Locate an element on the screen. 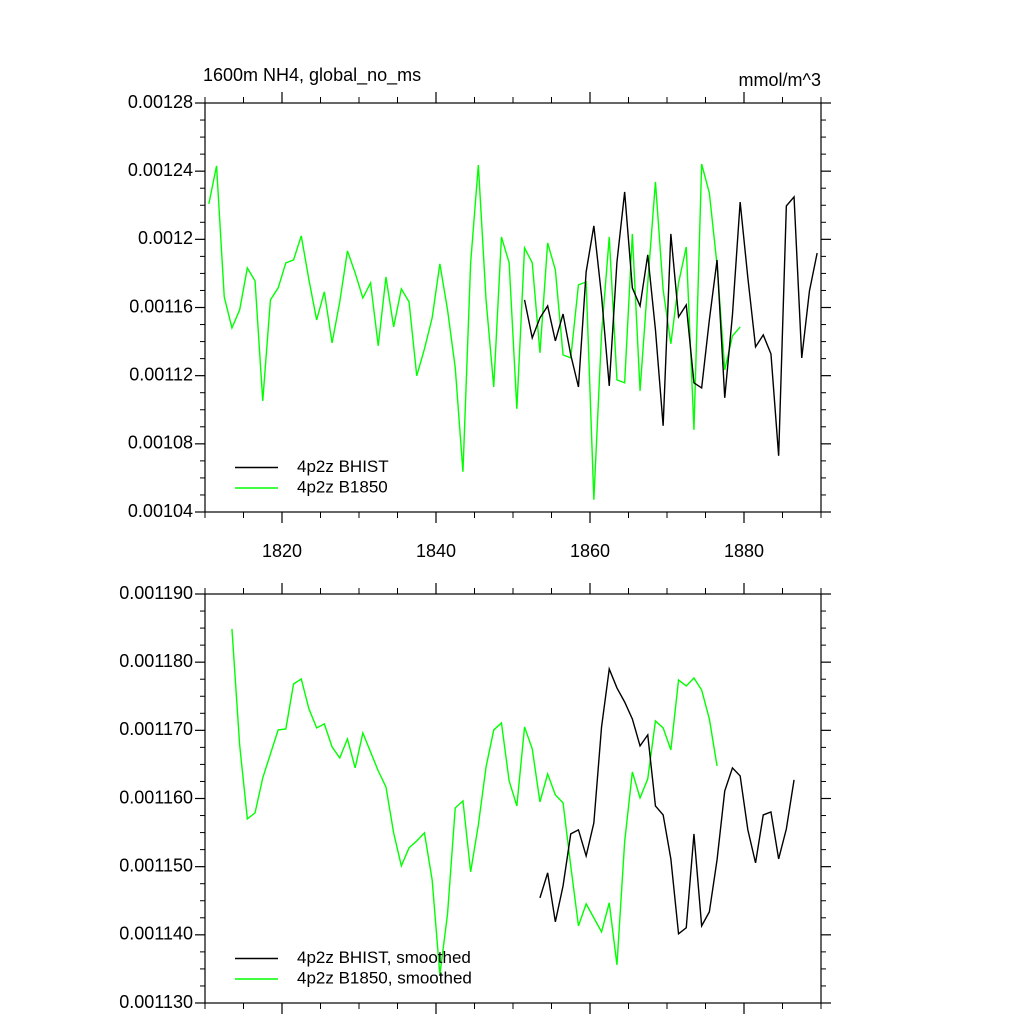  y-tick-label: 0.001170 is located at coordinates (156, 729).